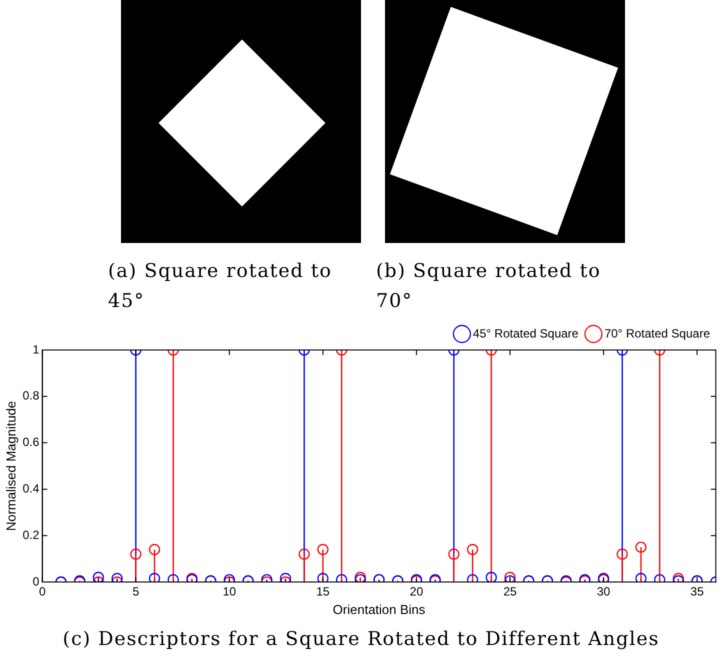  Describe the element at coordinates (510, 591) in the screenshot. I see `x-tick-label: 25` at that location.